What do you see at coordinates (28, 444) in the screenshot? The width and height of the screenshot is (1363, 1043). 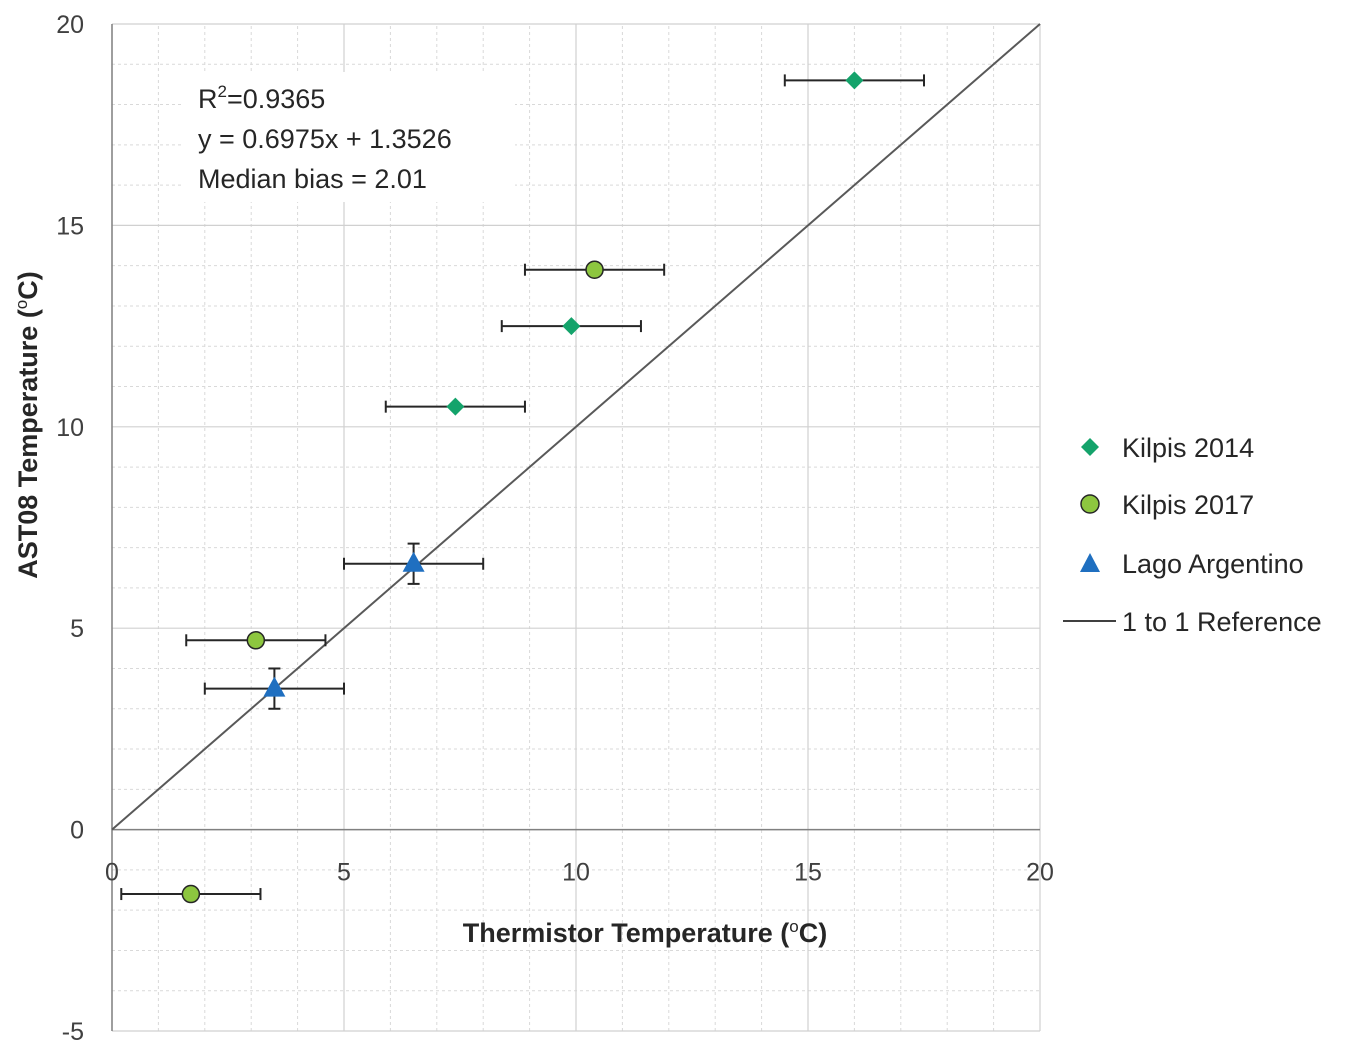 I see `y-axis-title-text: AST08 Temperature (` at bounding box center [28, 444].